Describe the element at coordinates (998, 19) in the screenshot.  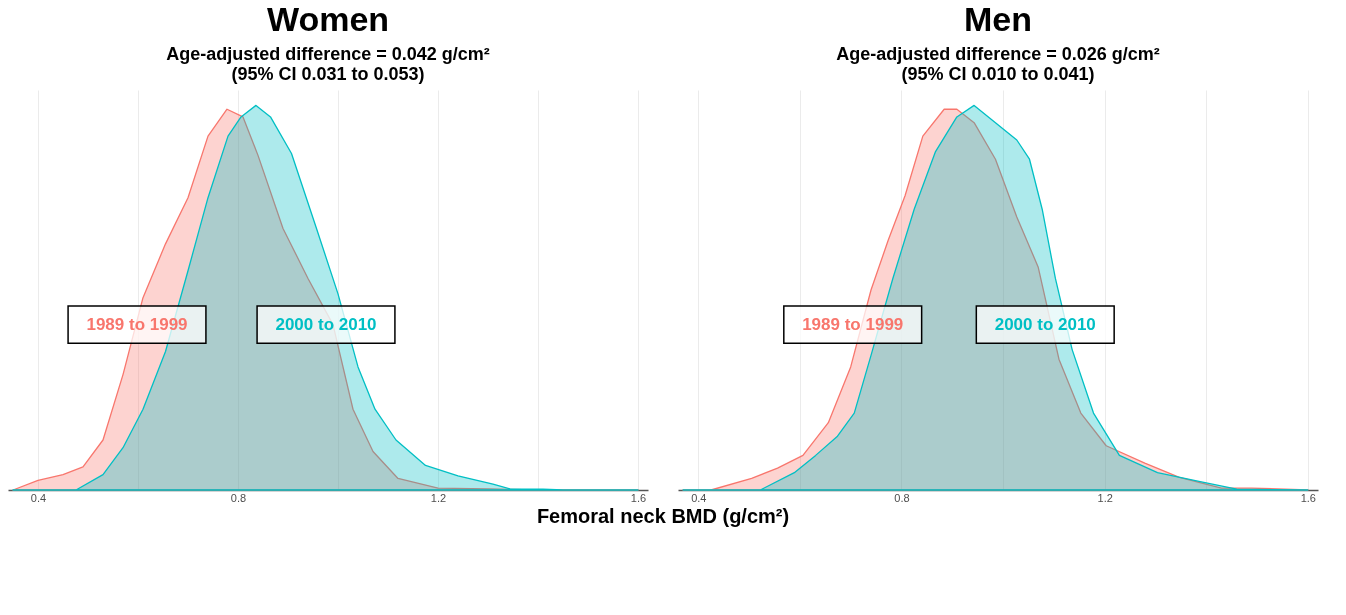
I see `chart-title: Men` at that location.